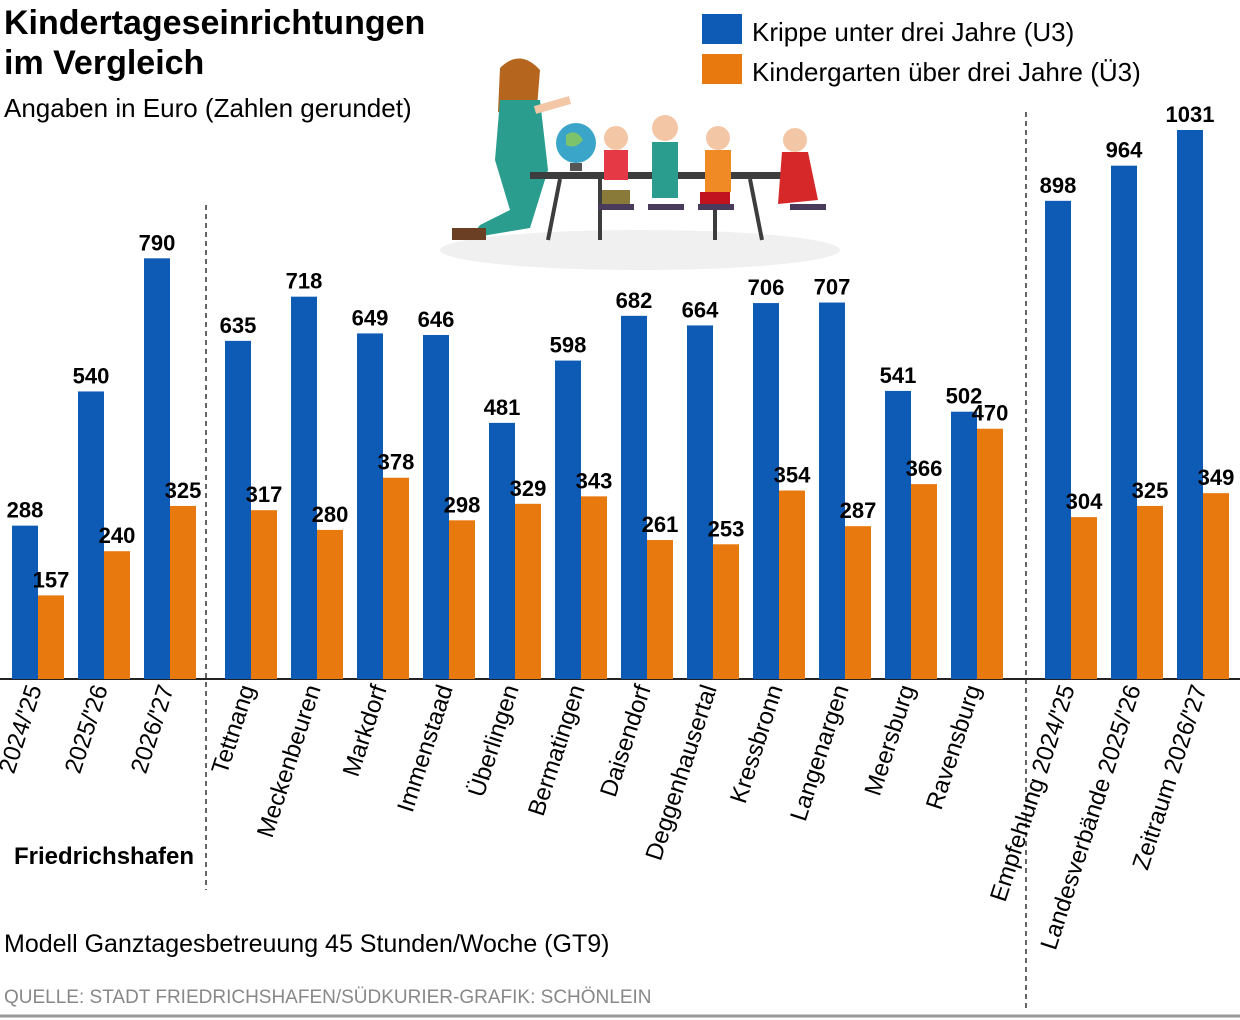 Image resolution: width=1240 pixels, height=1020 pixels. I want to click on category-label-2: 2026/'27, so click(153, 729).